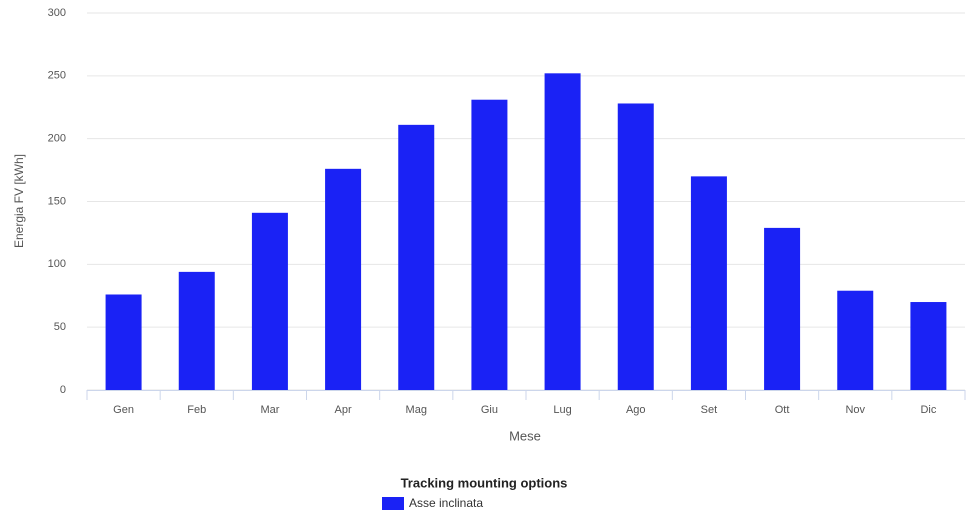 This screenshot has height=523, width=969. I want to click on y-tick-label: 300, so click(57, 13).